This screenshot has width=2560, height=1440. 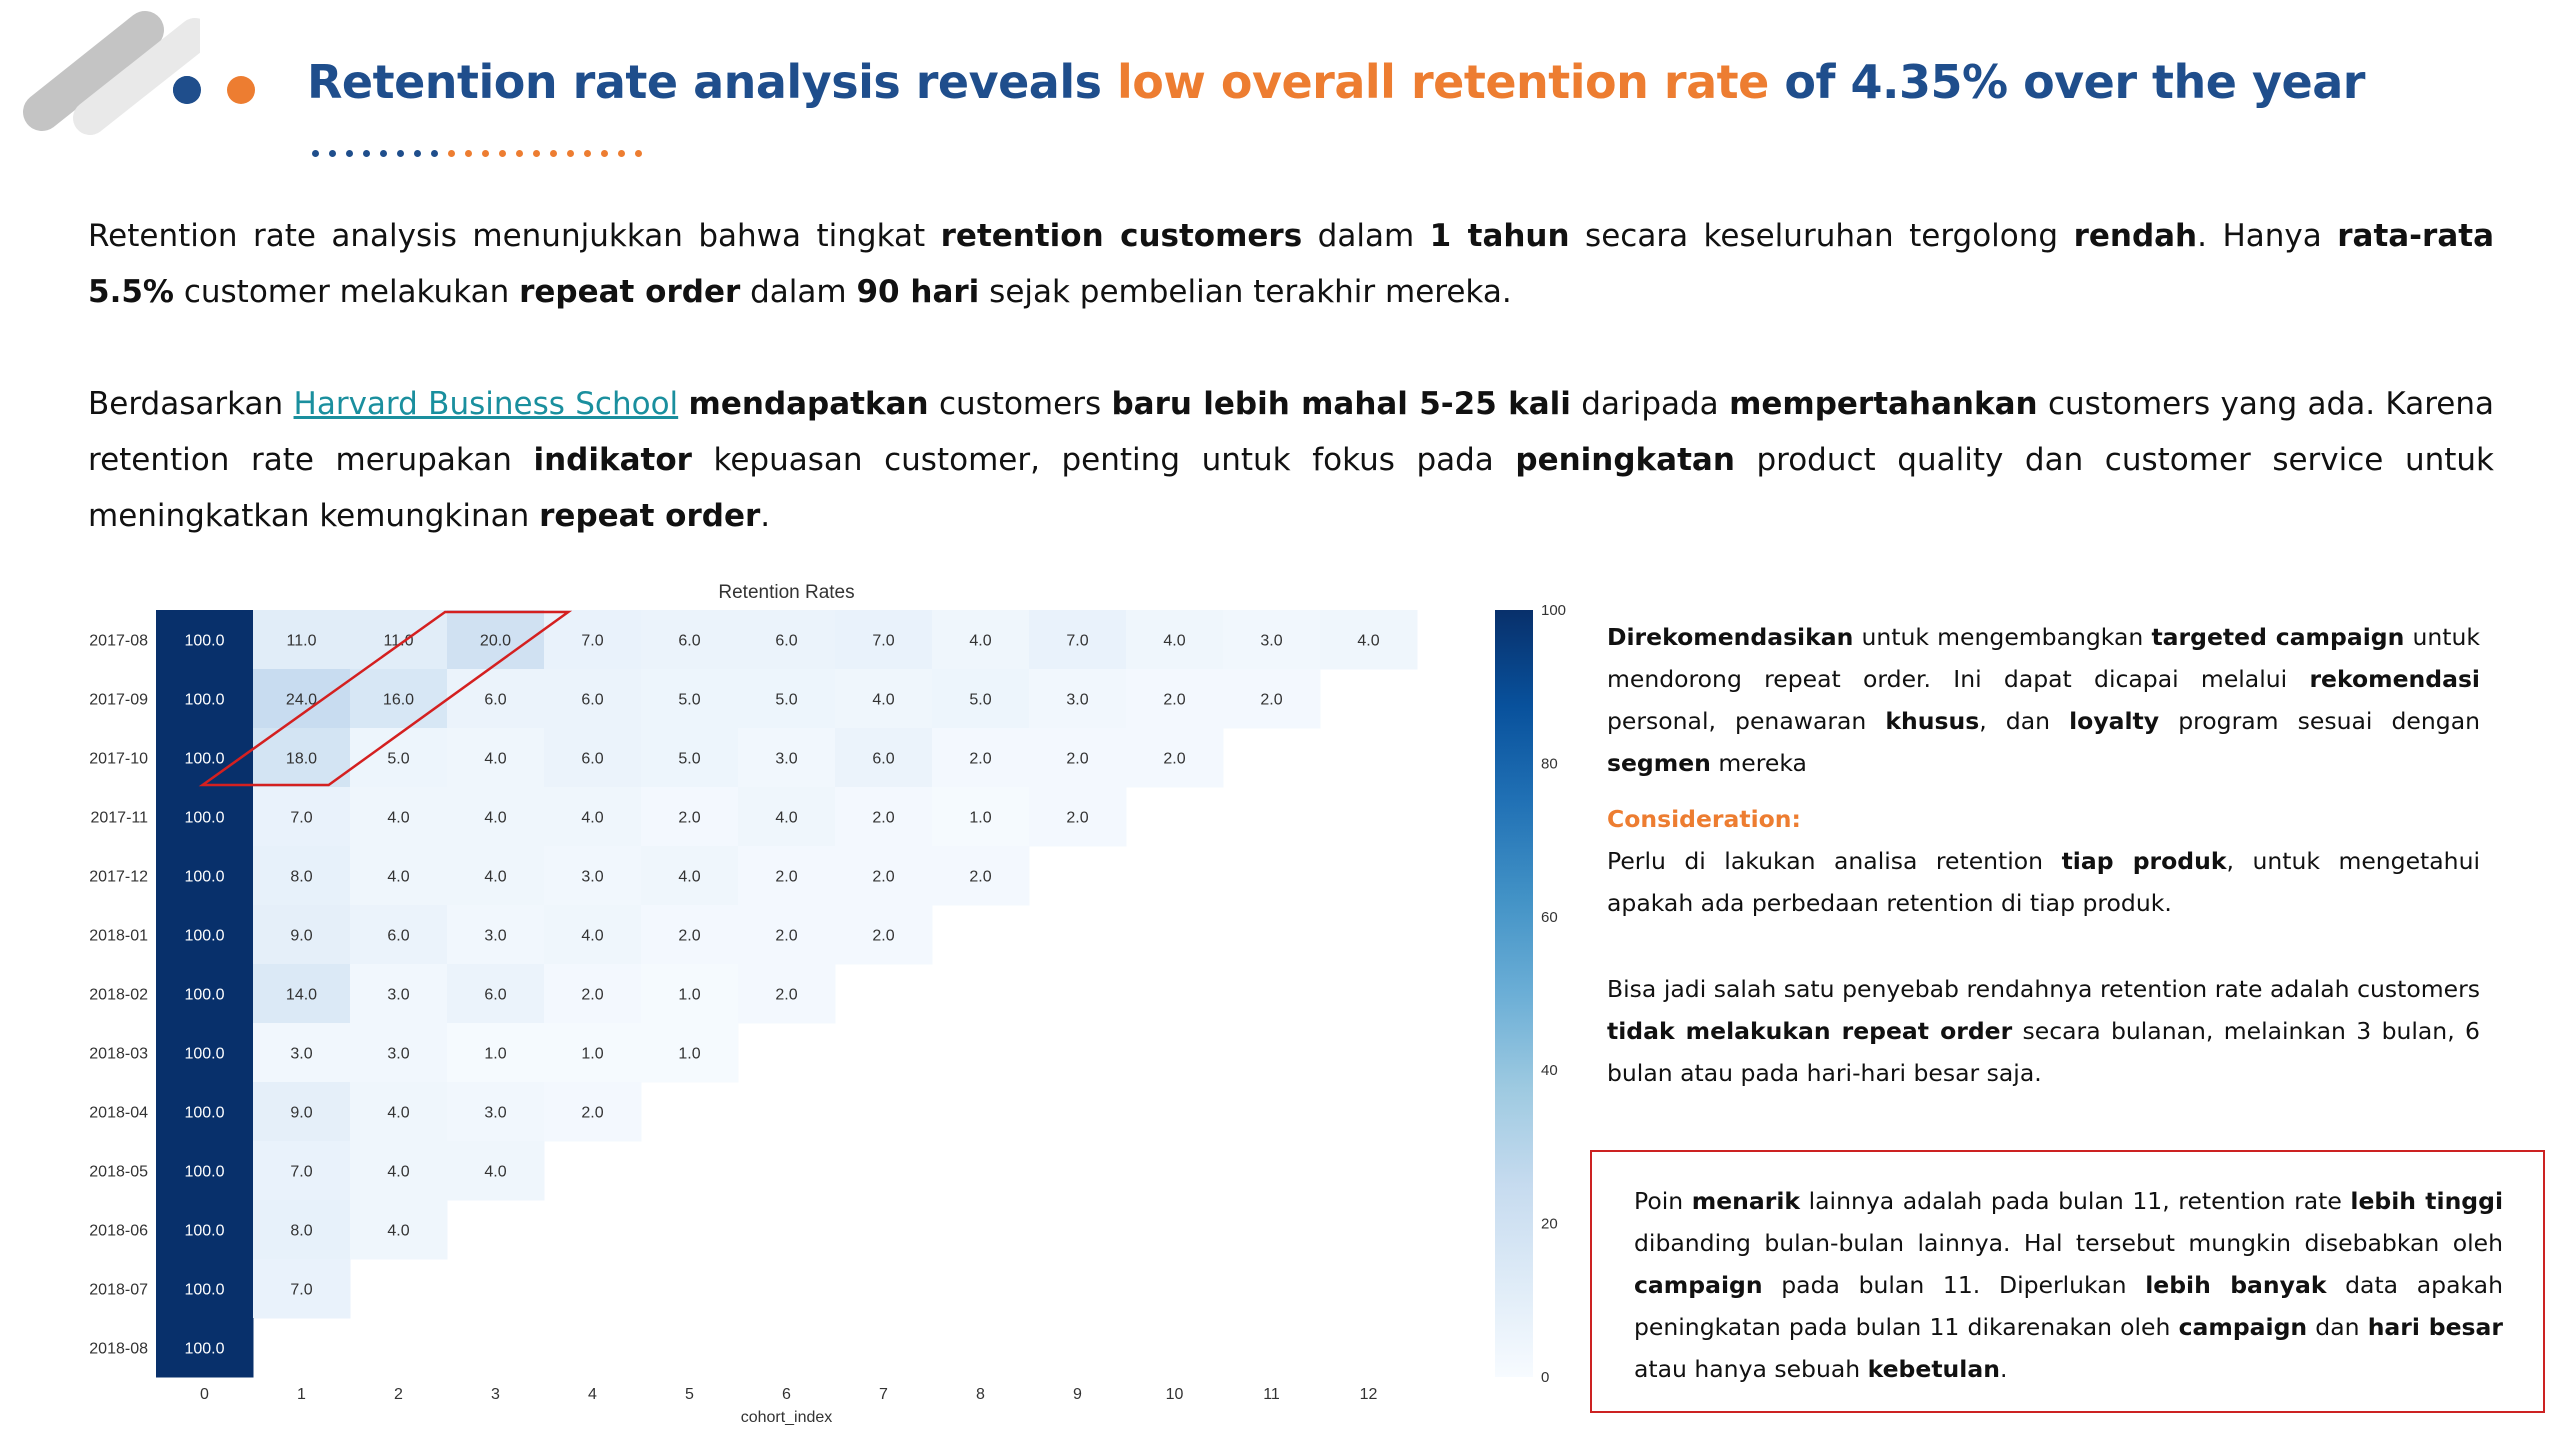 I want to click on y-tick-label: 2018-03, so click(x=118, y=1054).